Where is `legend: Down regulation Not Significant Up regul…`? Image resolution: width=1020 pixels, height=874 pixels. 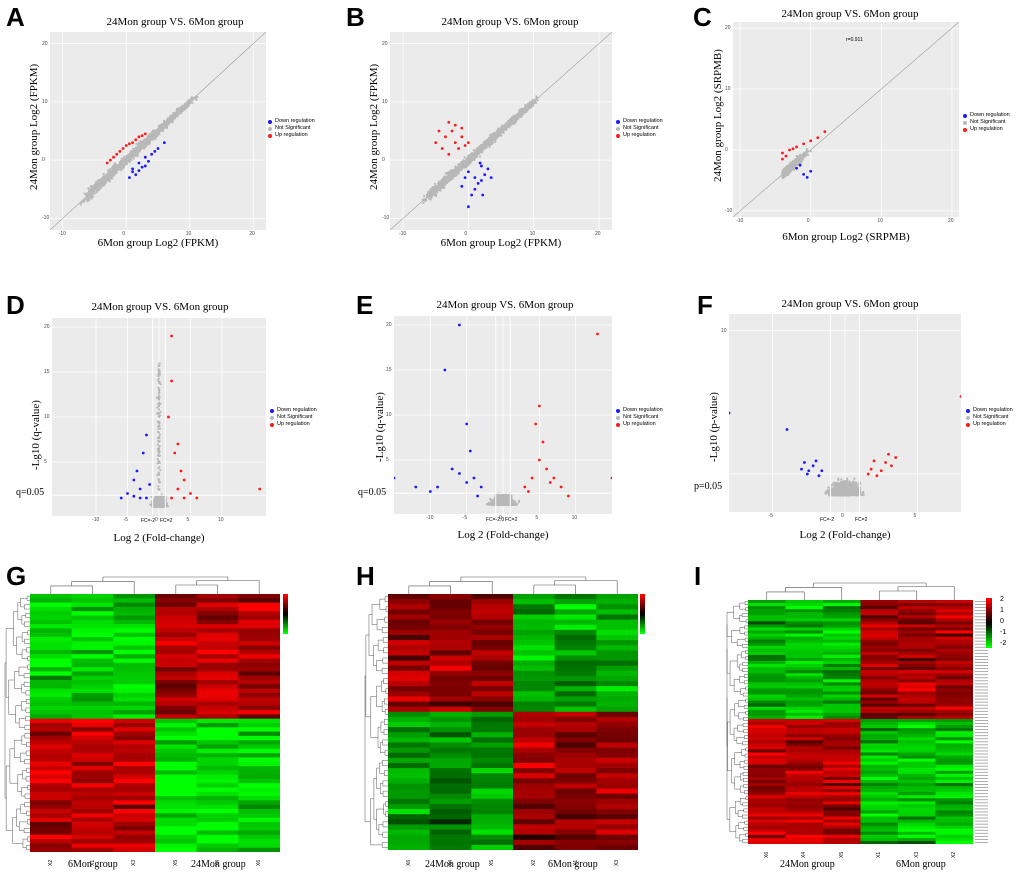 legend: Down regulation Not Significant Up regul… is located at coordinates (291, 128).